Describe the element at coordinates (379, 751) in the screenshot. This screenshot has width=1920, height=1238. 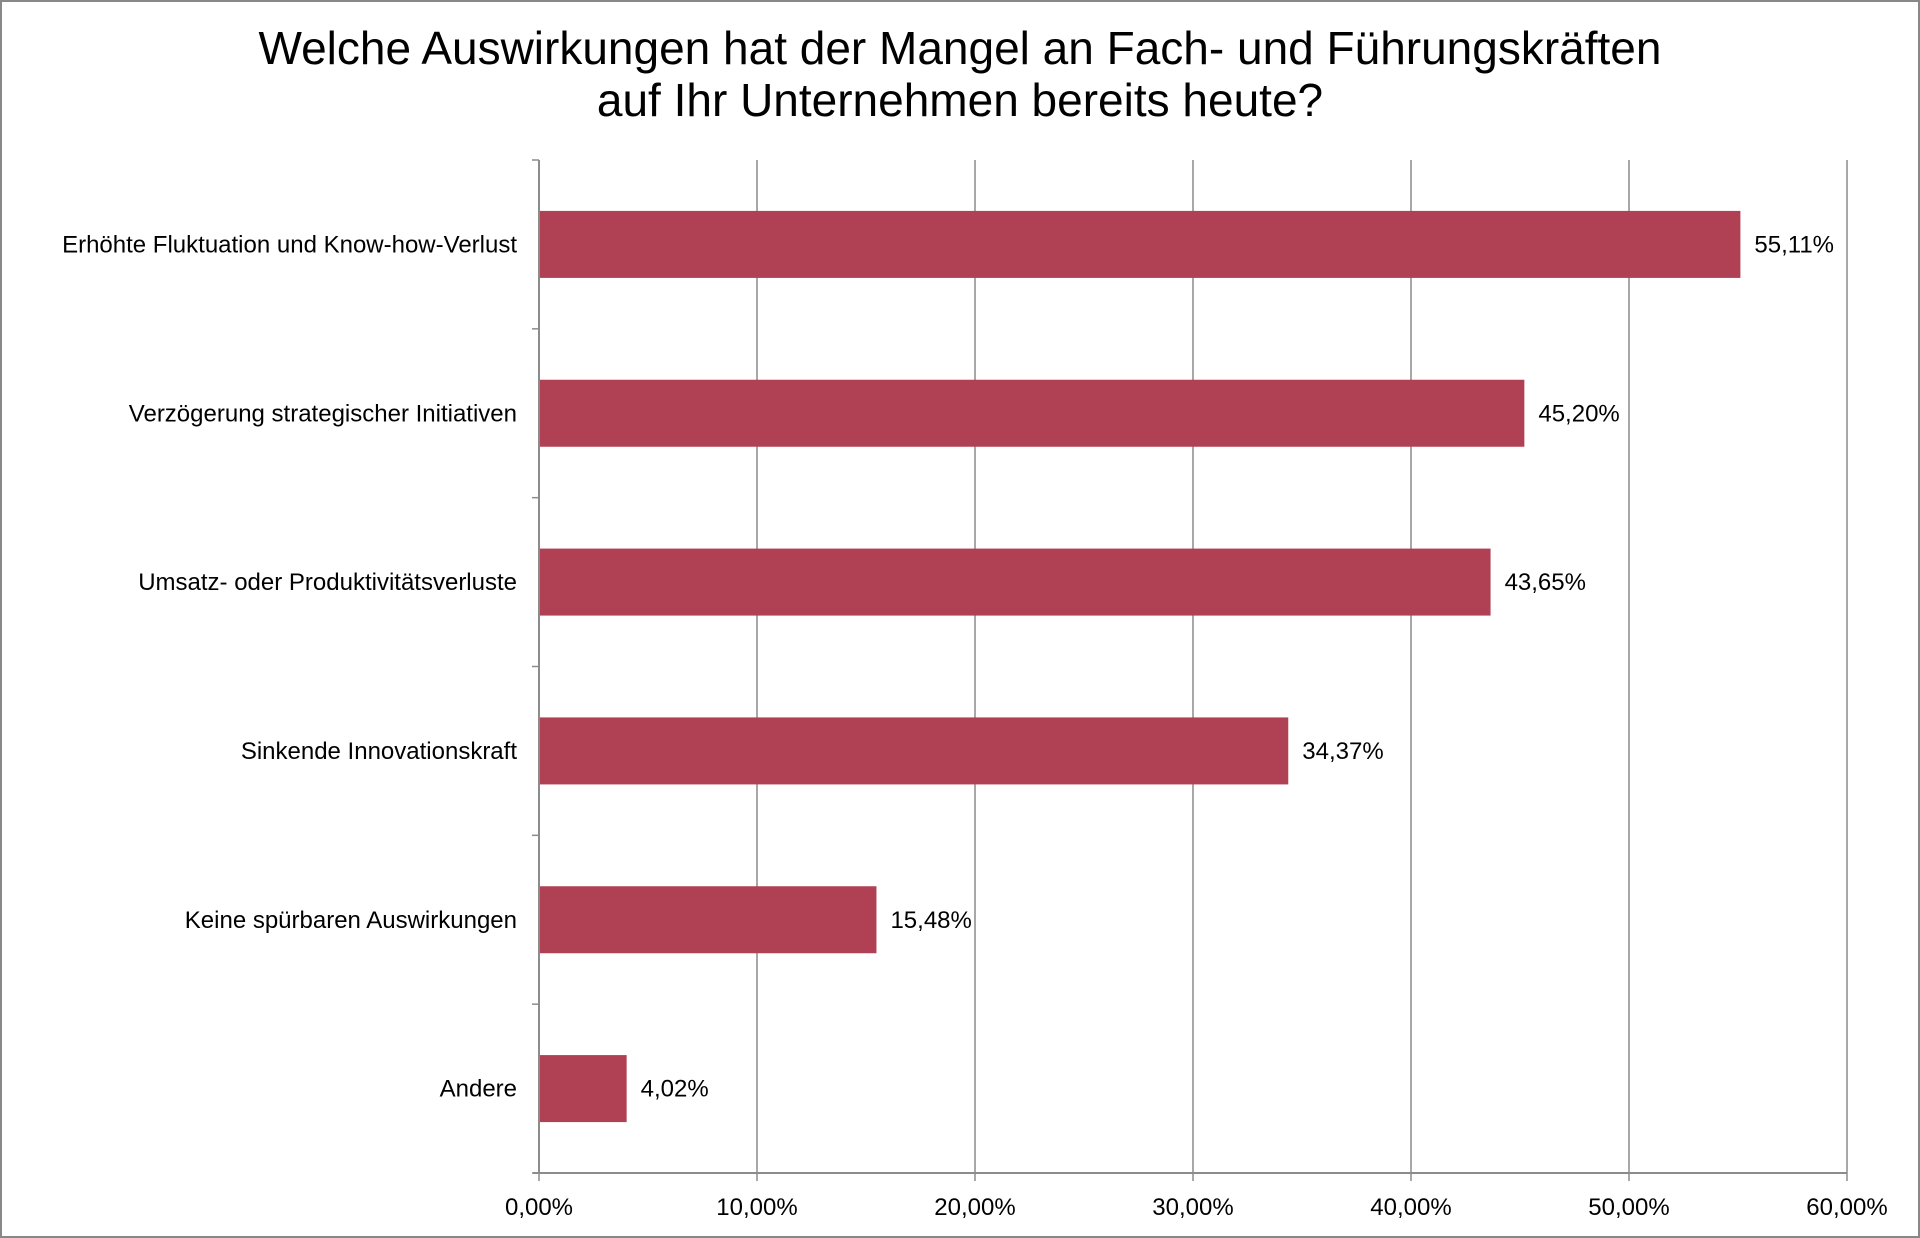
I see `category-label: Sinkende Innovationskraft` at that location.